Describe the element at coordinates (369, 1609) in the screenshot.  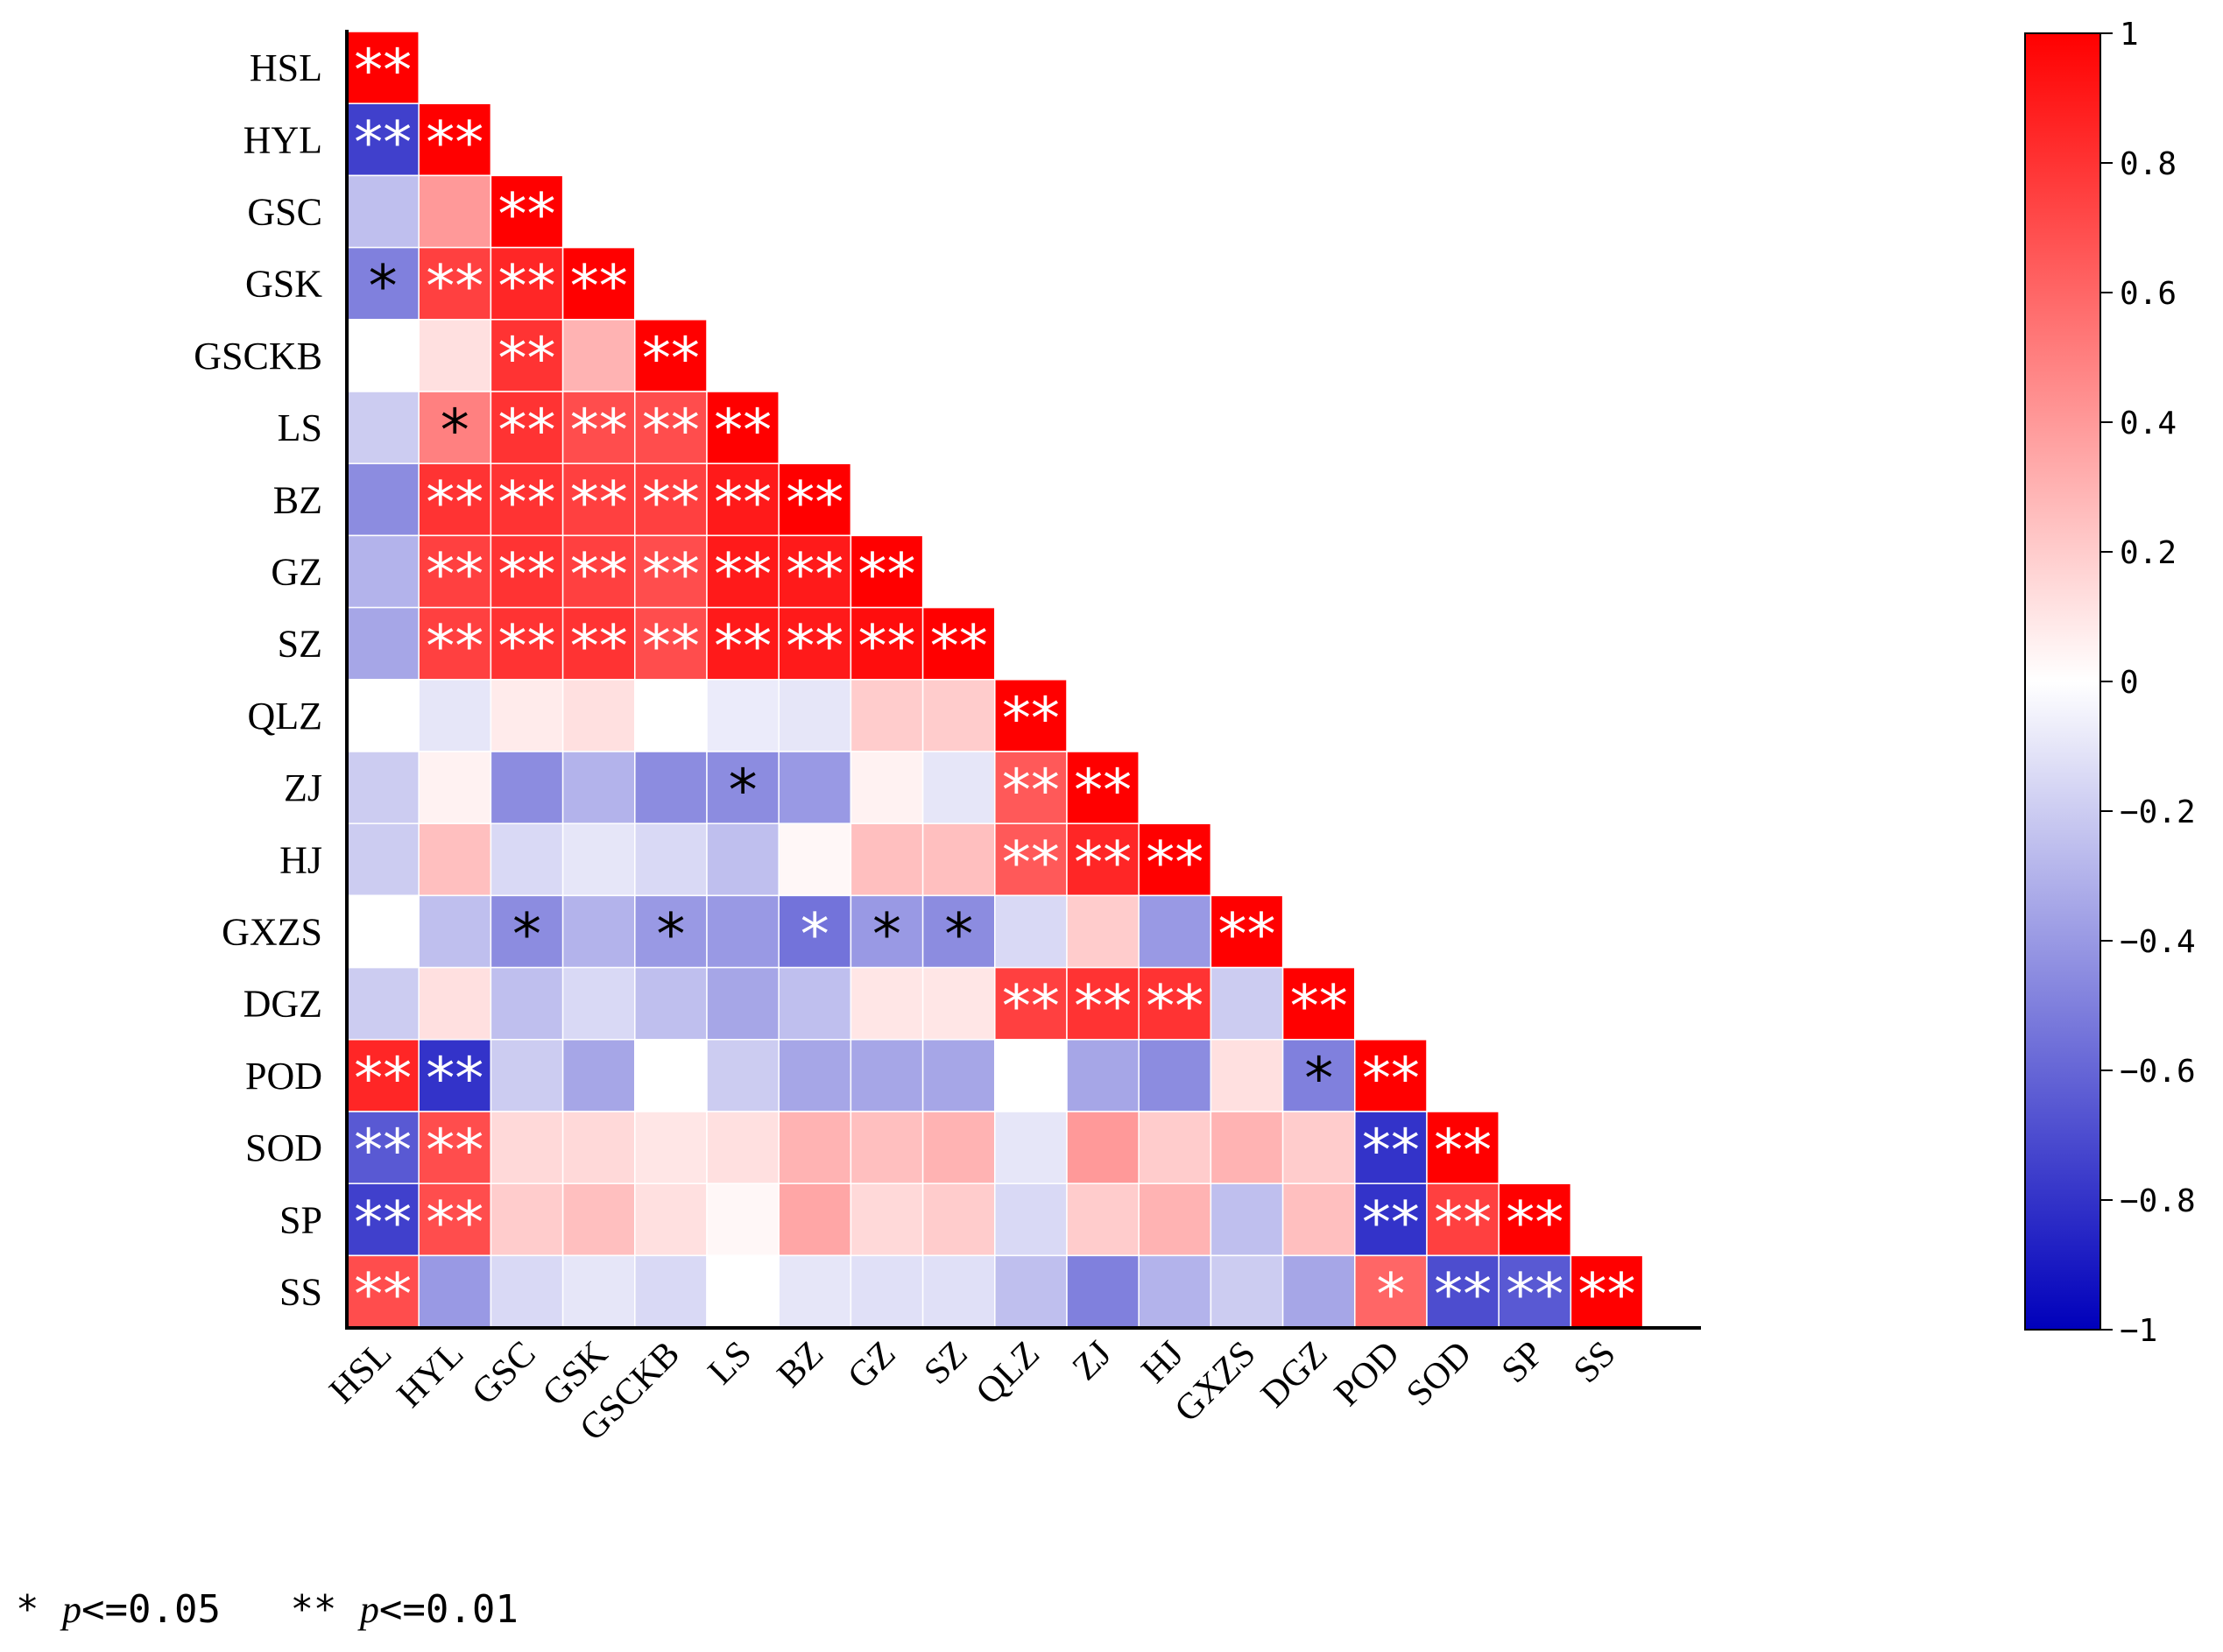
I see `p-symbol-2: p` at that location.